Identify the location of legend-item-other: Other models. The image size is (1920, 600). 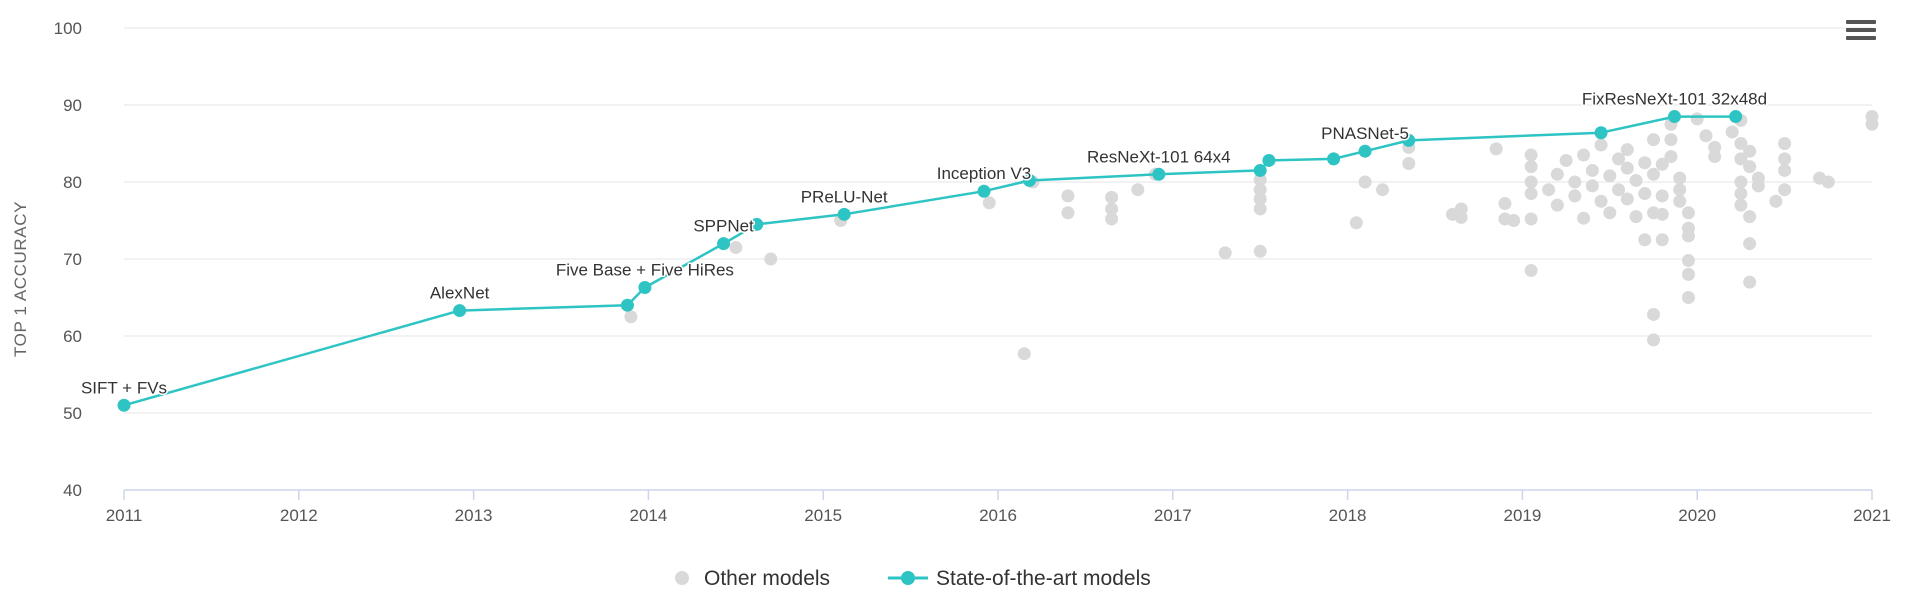
(752, 578).